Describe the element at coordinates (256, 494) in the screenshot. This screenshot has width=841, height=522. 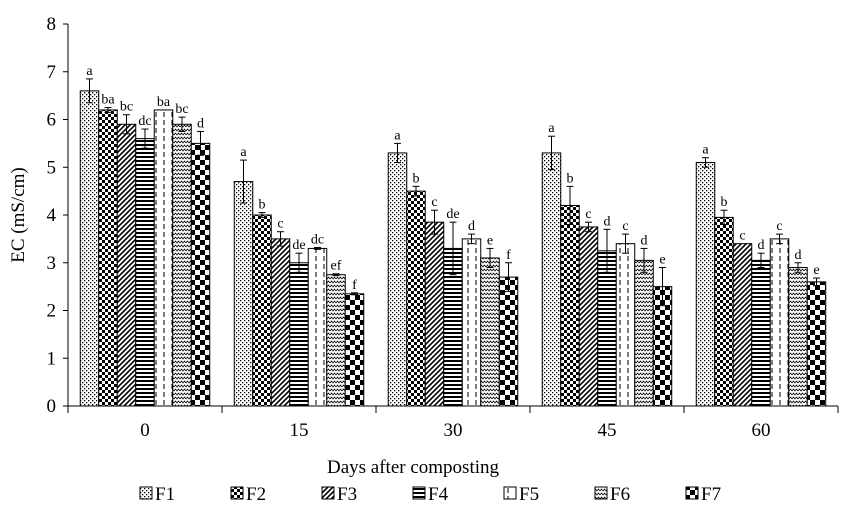
I see `legend-label: F2` at that location.